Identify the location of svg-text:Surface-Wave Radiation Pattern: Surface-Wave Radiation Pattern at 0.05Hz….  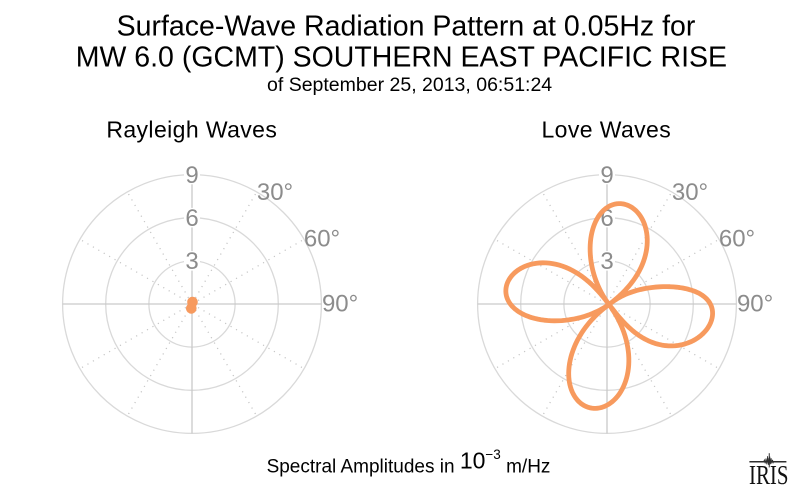
(406, 26).